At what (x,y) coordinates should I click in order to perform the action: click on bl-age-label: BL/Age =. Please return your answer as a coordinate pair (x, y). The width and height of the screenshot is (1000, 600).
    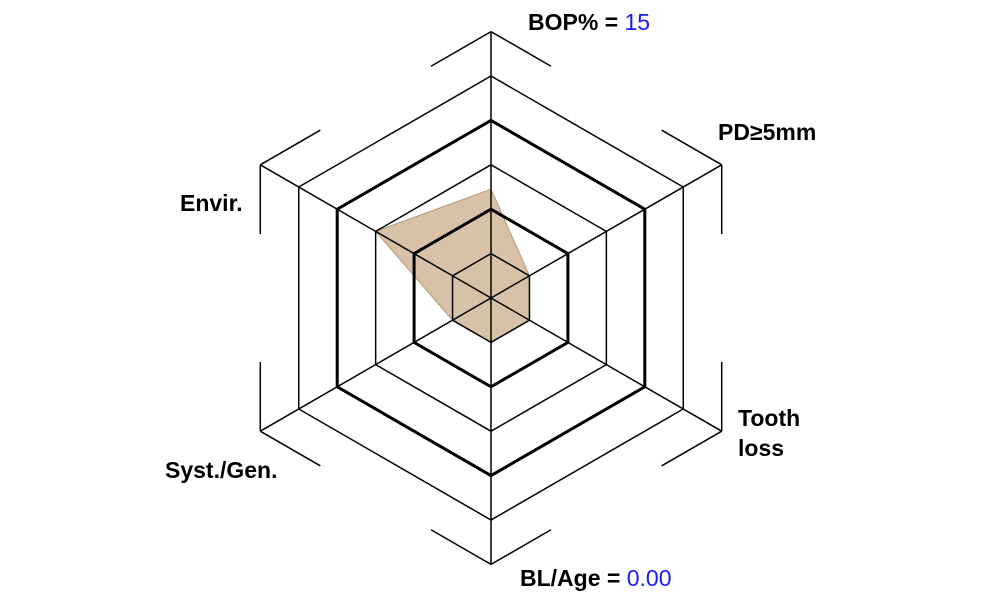
    Looking at the image, I should click on (573, 578).